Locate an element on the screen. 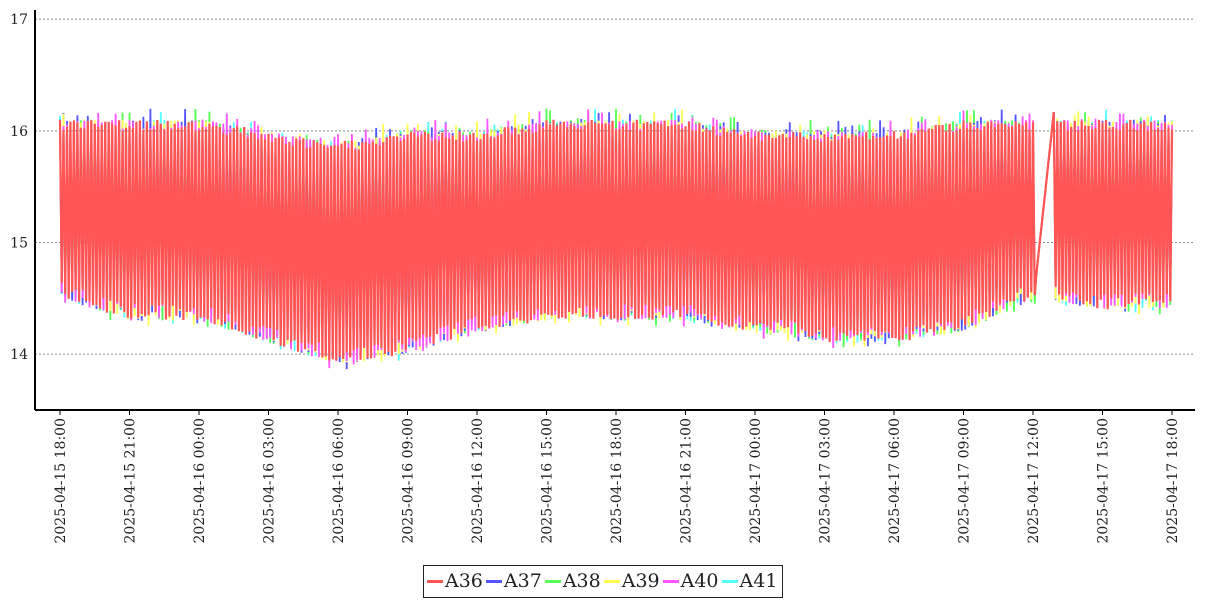  x-tick-label: 2025-04-16 00:00 is located at coordinates (200, 481).